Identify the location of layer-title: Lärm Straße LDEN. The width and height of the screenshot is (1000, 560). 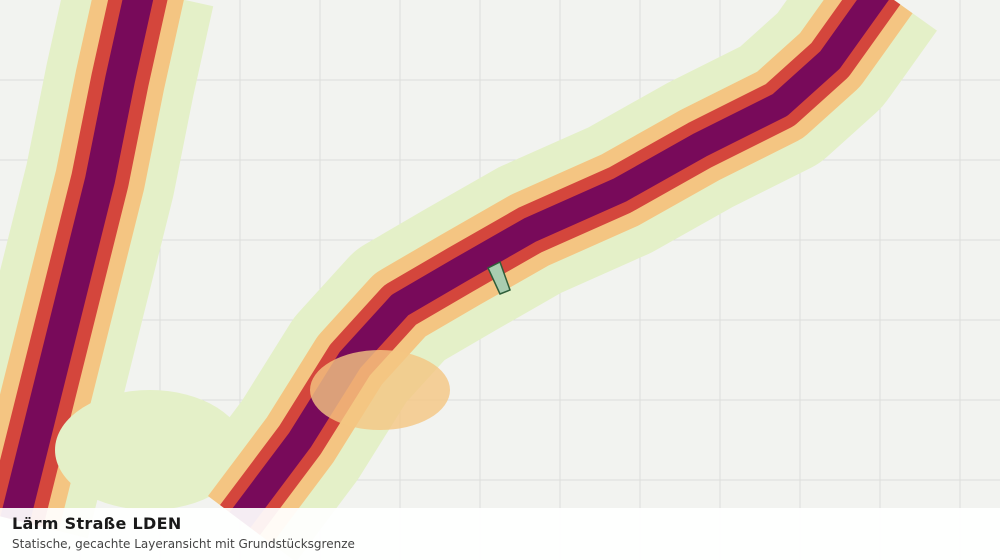
(97, 523).